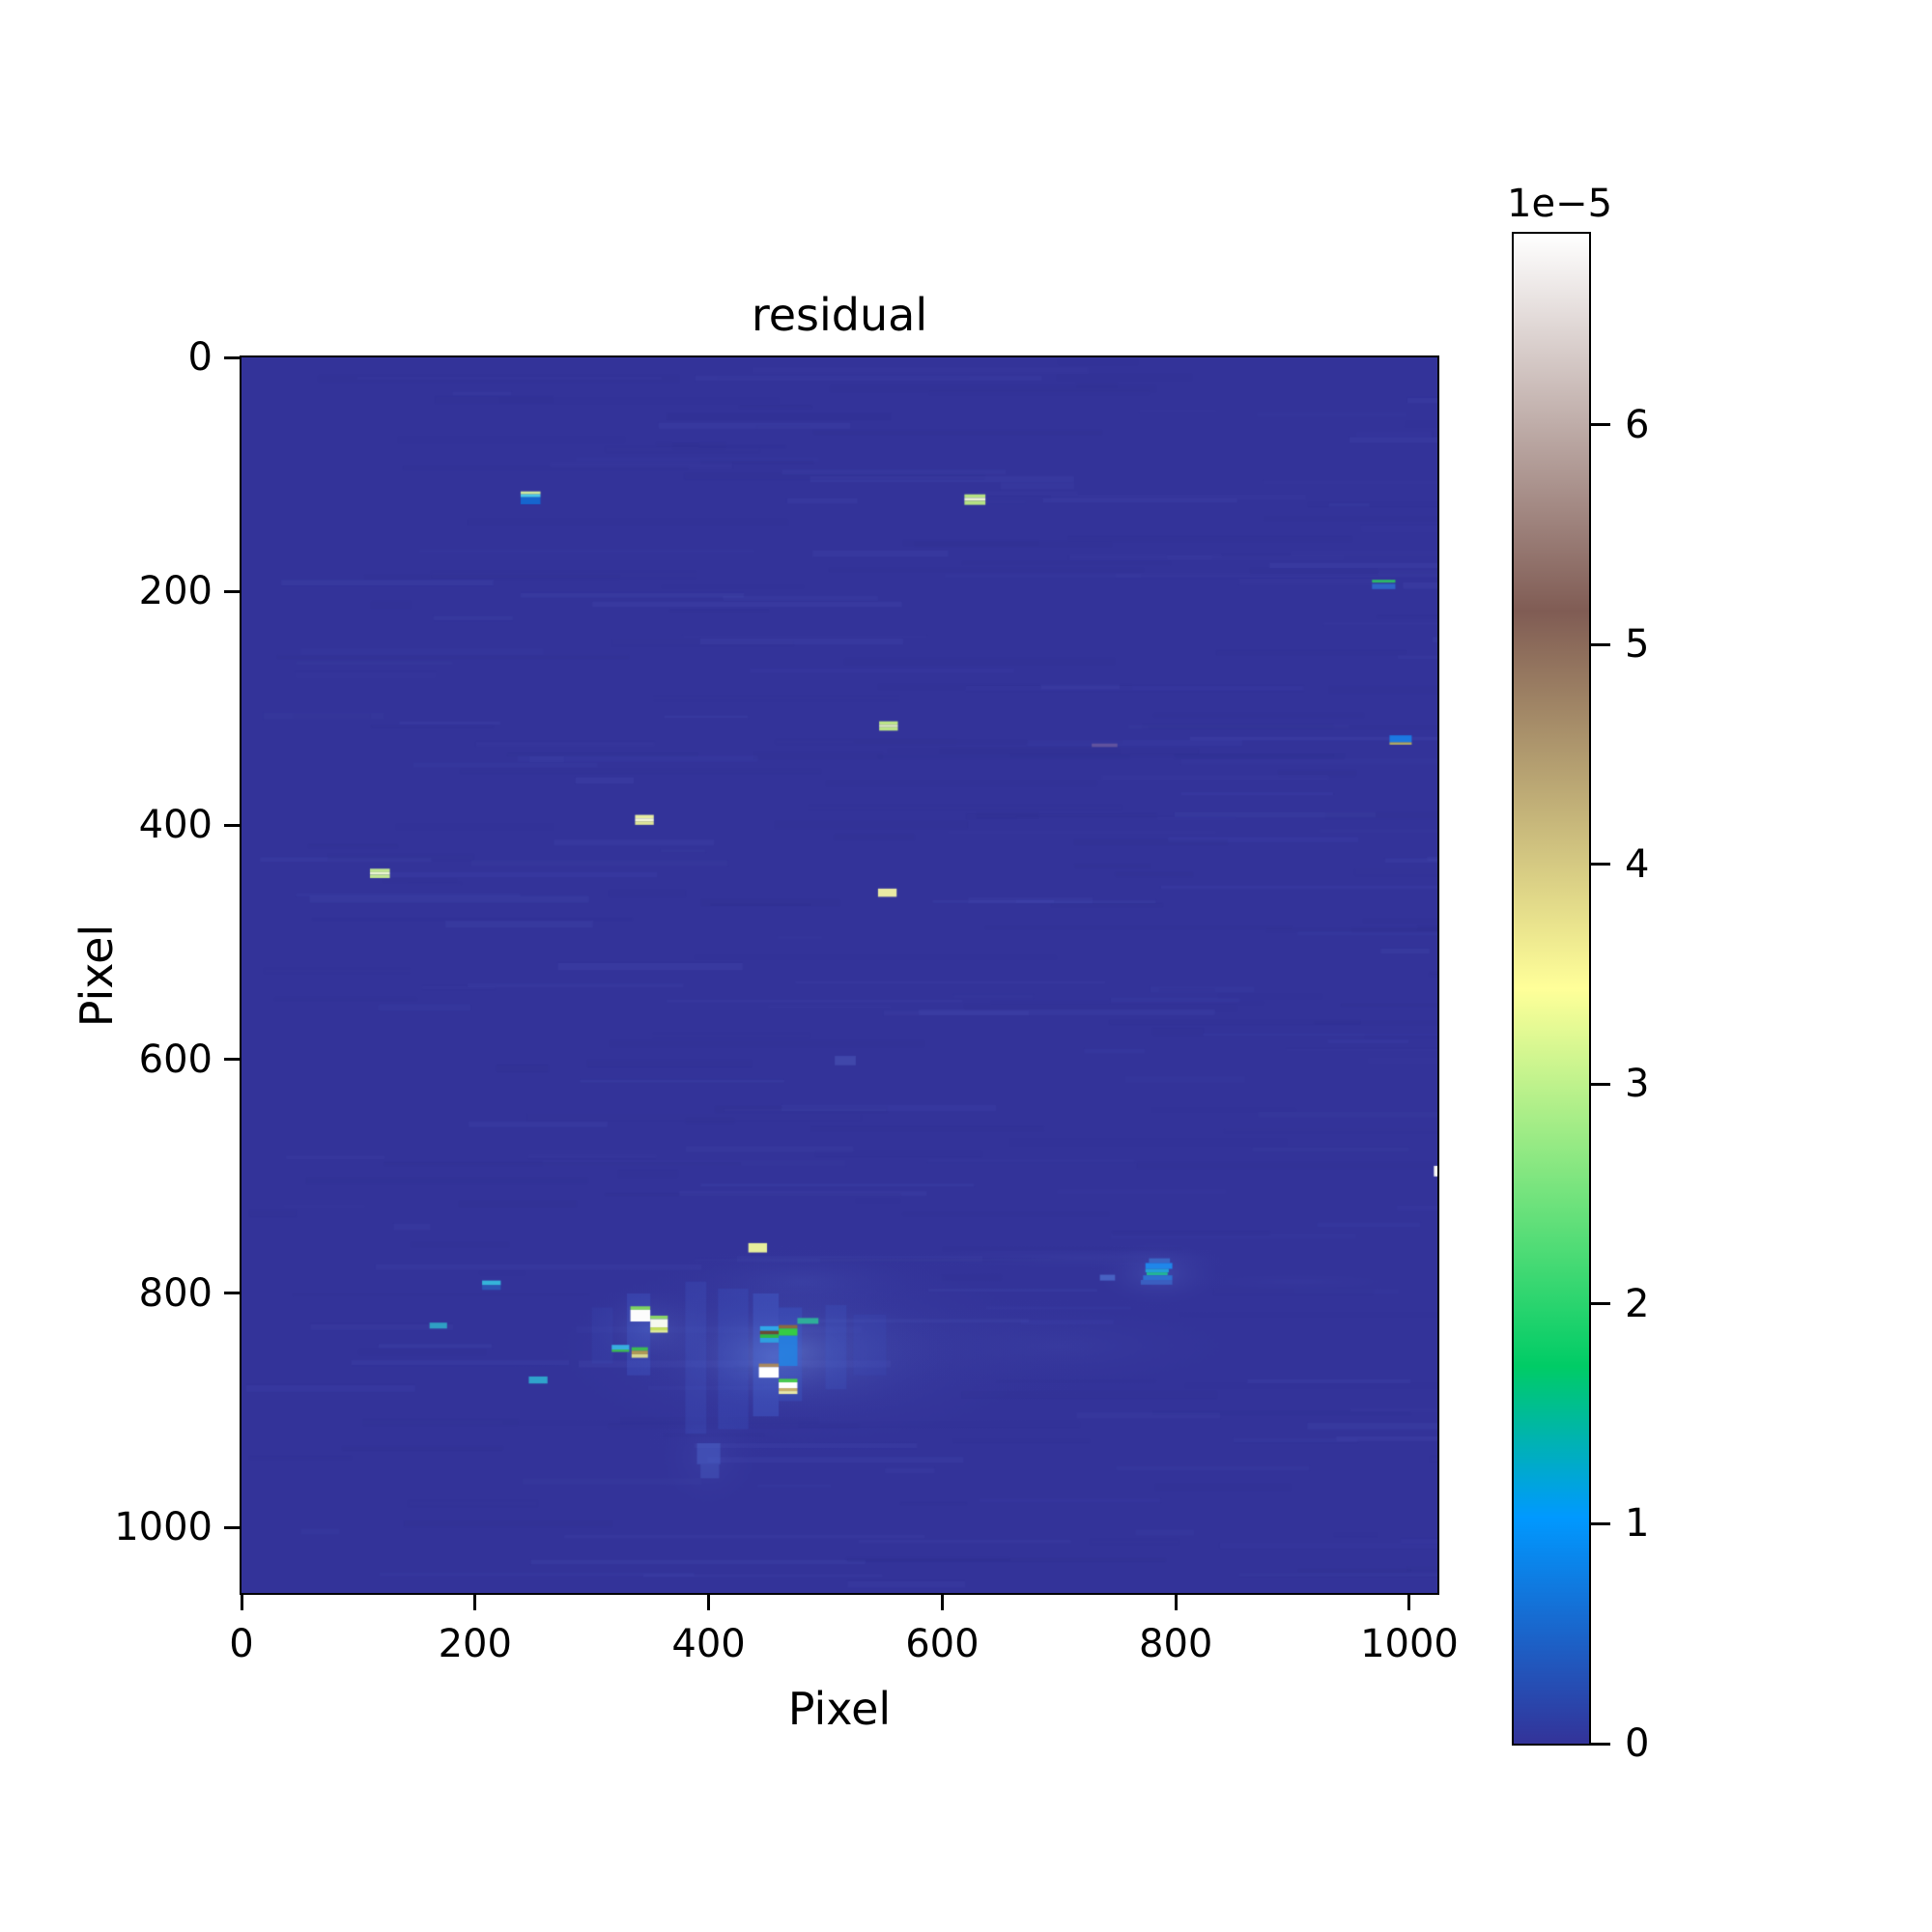 Image resolution: width=1932 pixels, height=1932 pixels. What do you see at coordinates (163, 1527) in the screenshot?
I see `y-tick-label: 1000` at bounding box center [163, 1527].